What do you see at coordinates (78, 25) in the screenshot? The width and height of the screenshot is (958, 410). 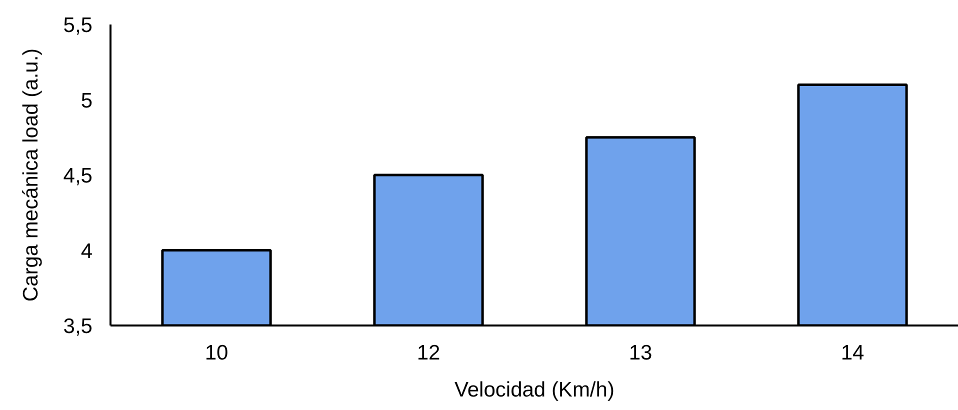 I see `y-tick-label: 5,5` at bounding box center [78, 25].